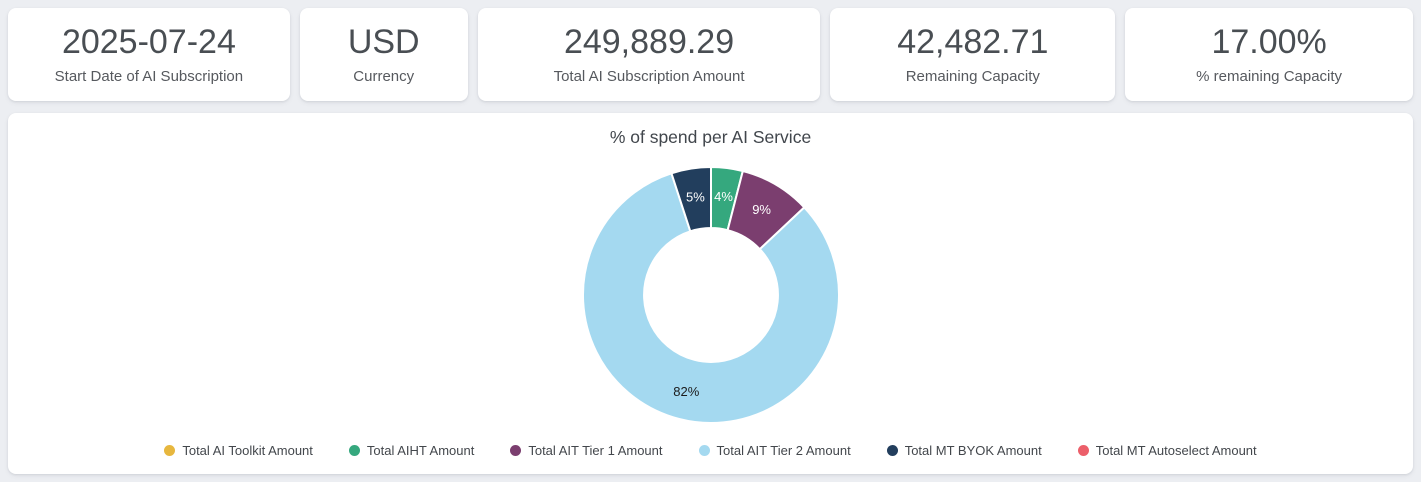 Image resolution: width=1421 pixels, height=482 pixels. Describe the element at coordinates (695, 196) in the screenshot. I see `donut-slice-percent-label: 5%` at that location.